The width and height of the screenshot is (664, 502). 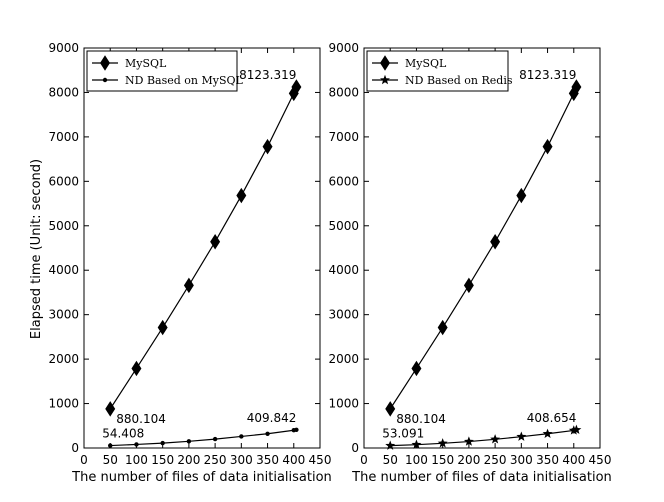 I want to click on legend-item: ND Based on Redis, so click(x=442, y=80).